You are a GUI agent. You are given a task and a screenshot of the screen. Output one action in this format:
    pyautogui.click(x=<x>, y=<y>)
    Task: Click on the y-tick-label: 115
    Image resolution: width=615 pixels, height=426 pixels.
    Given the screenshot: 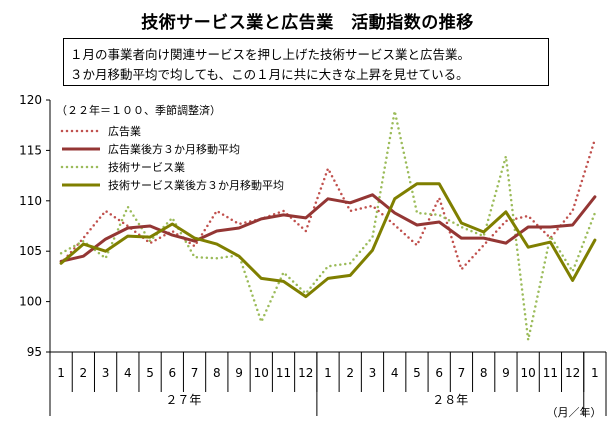 What is the action you would take?
    pyautogui.click(x=30, y=150)
    